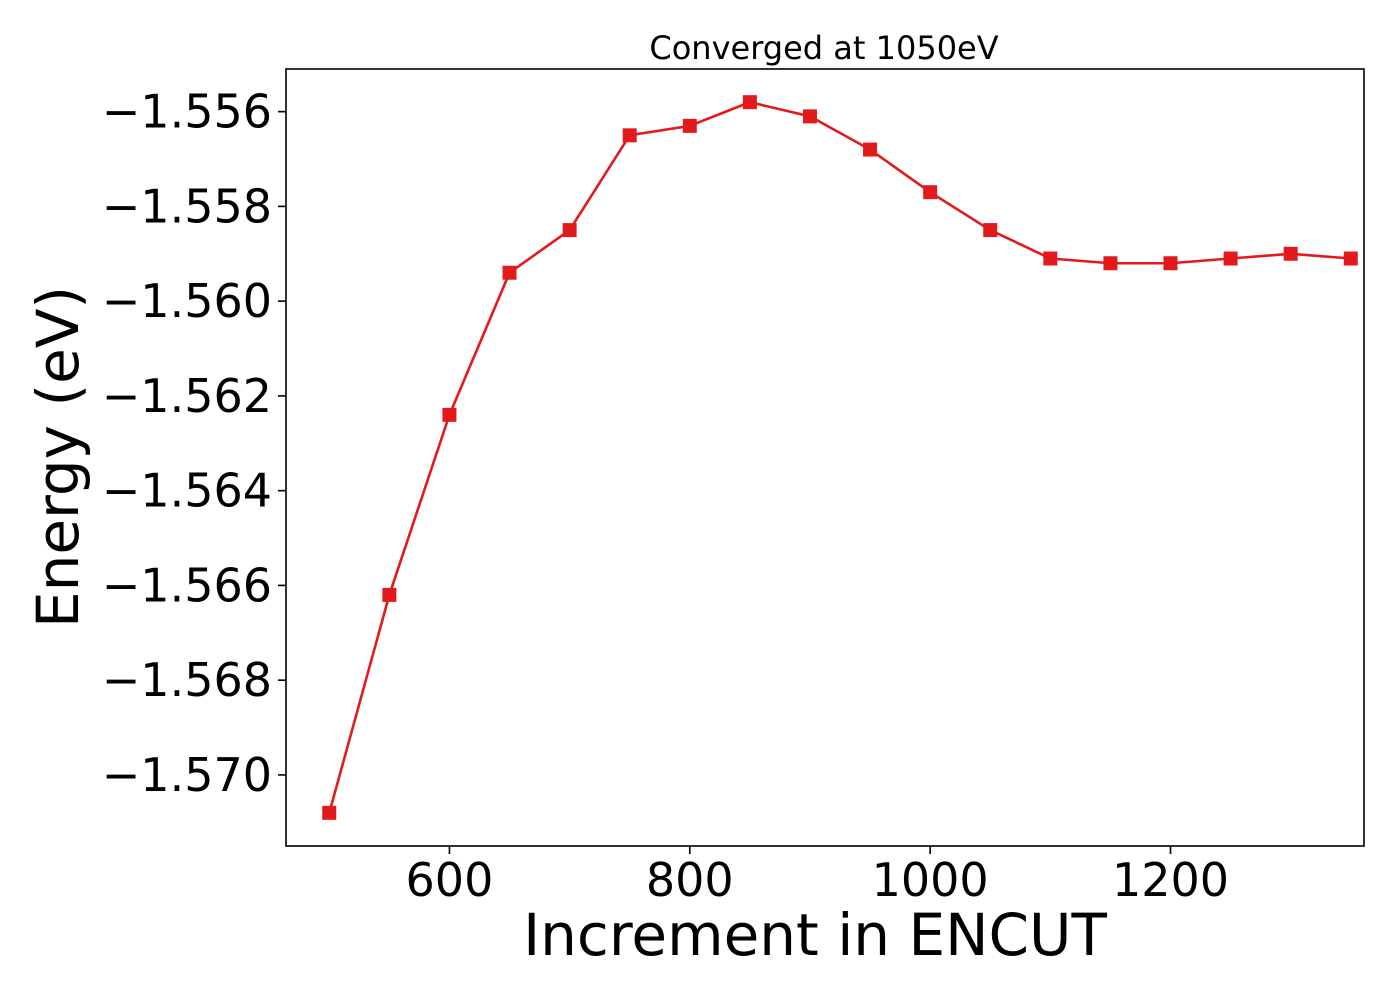 Image resolution: width=1400 pixels, height=1000 pixels. Describe the element at coordinates (815, 935) in the screenshot. I see `x-axis-label: Increment in ENCUT` at that location.